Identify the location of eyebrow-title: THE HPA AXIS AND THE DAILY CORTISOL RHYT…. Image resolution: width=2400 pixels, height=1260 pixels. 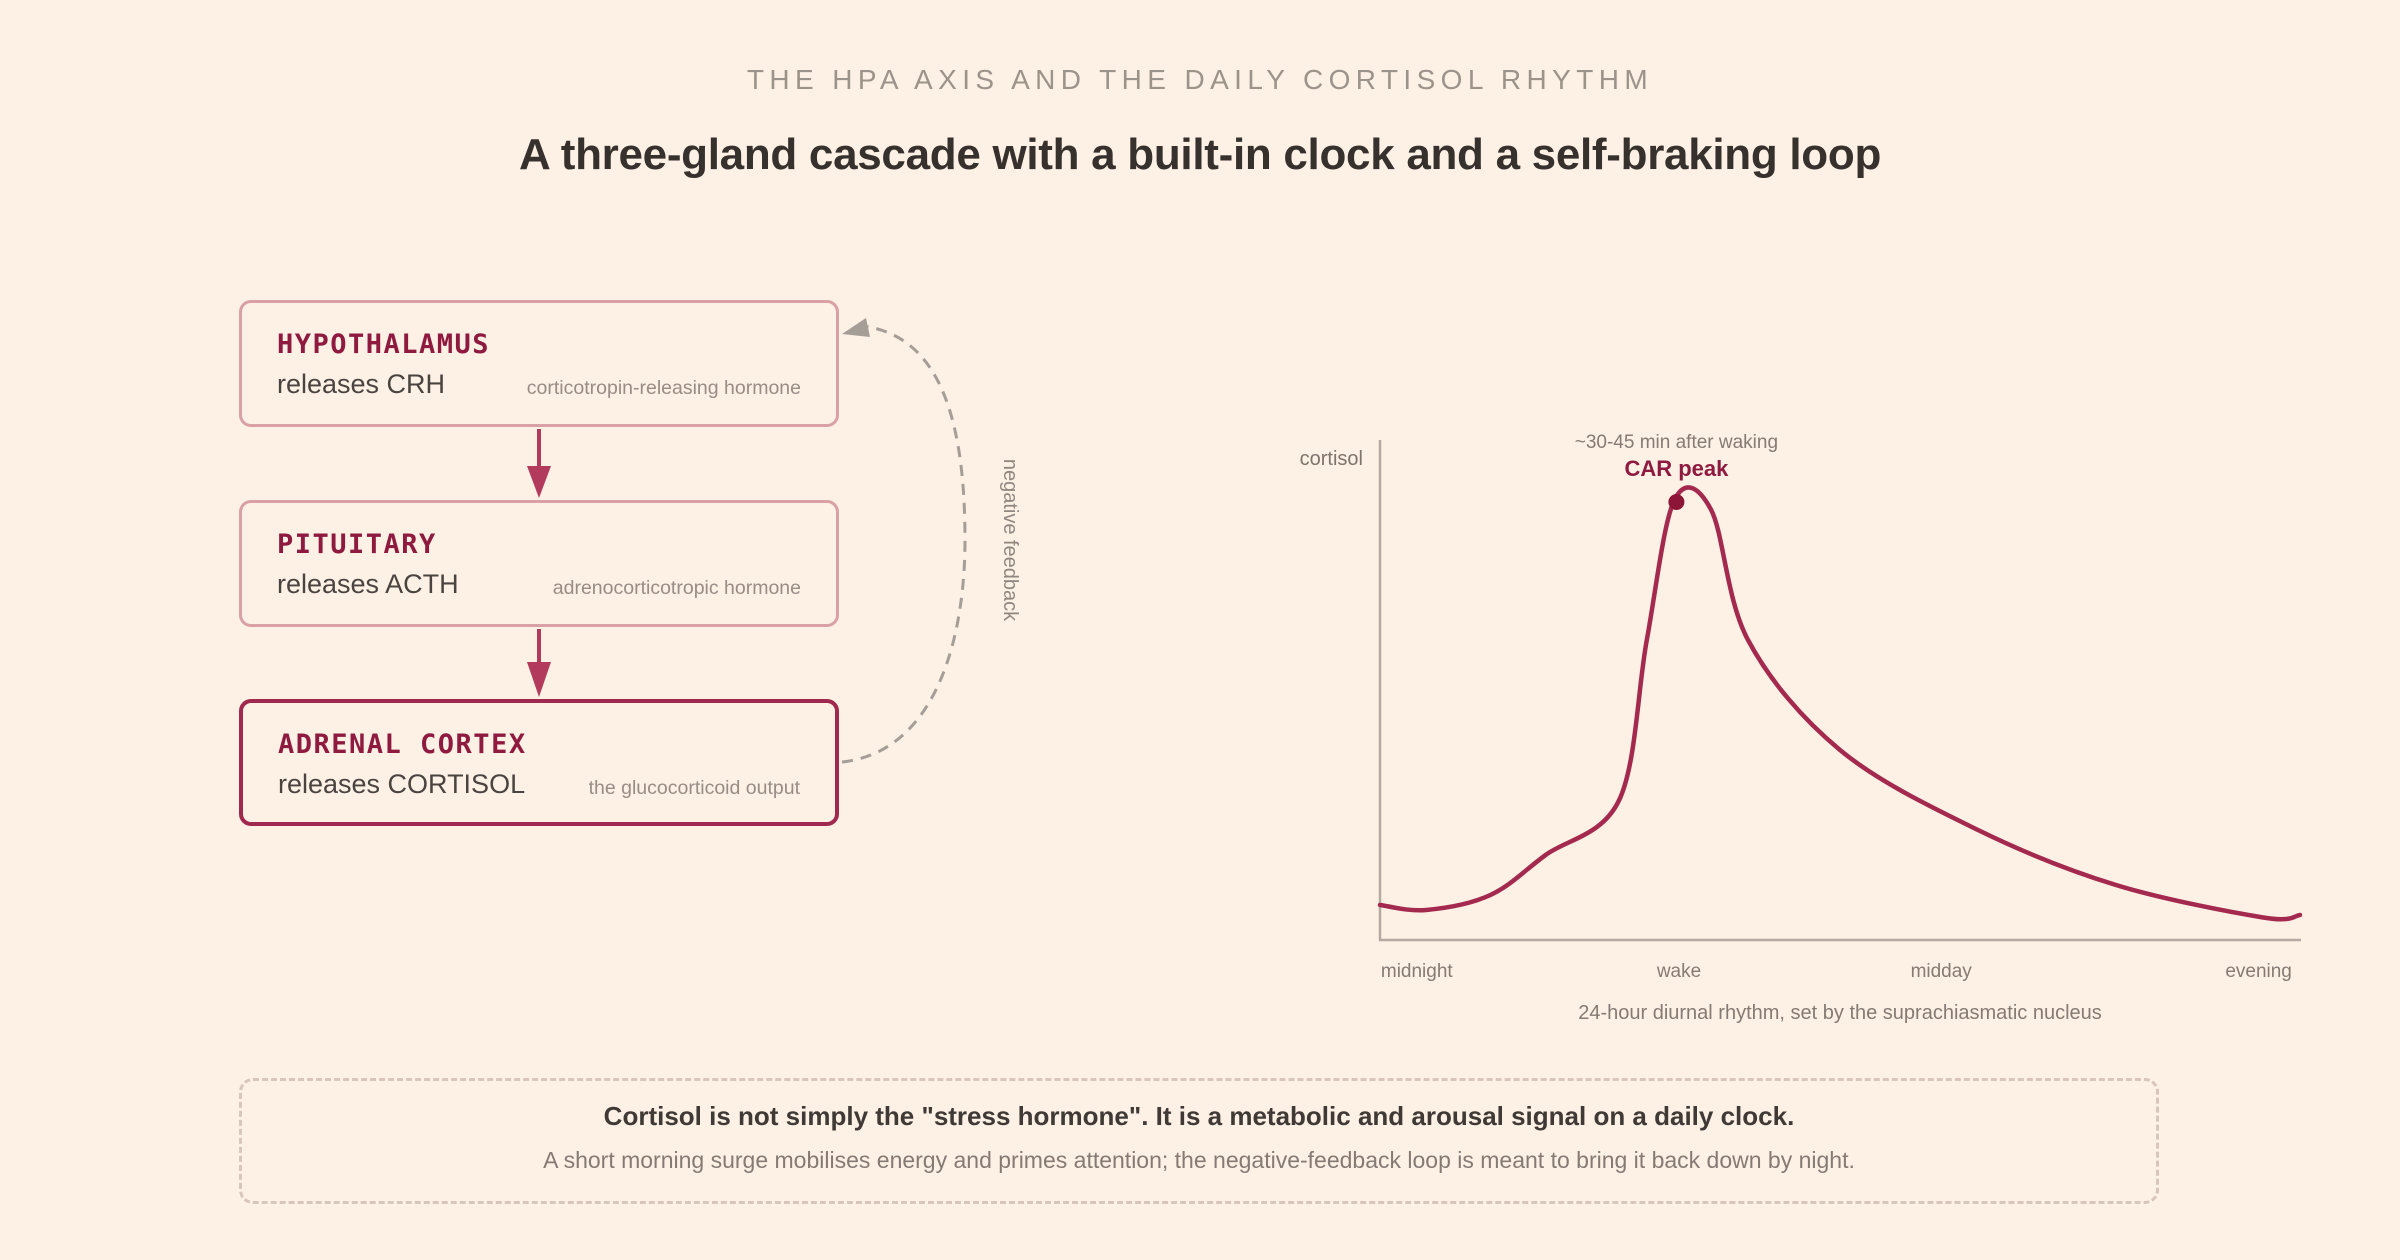
(1200, 79).